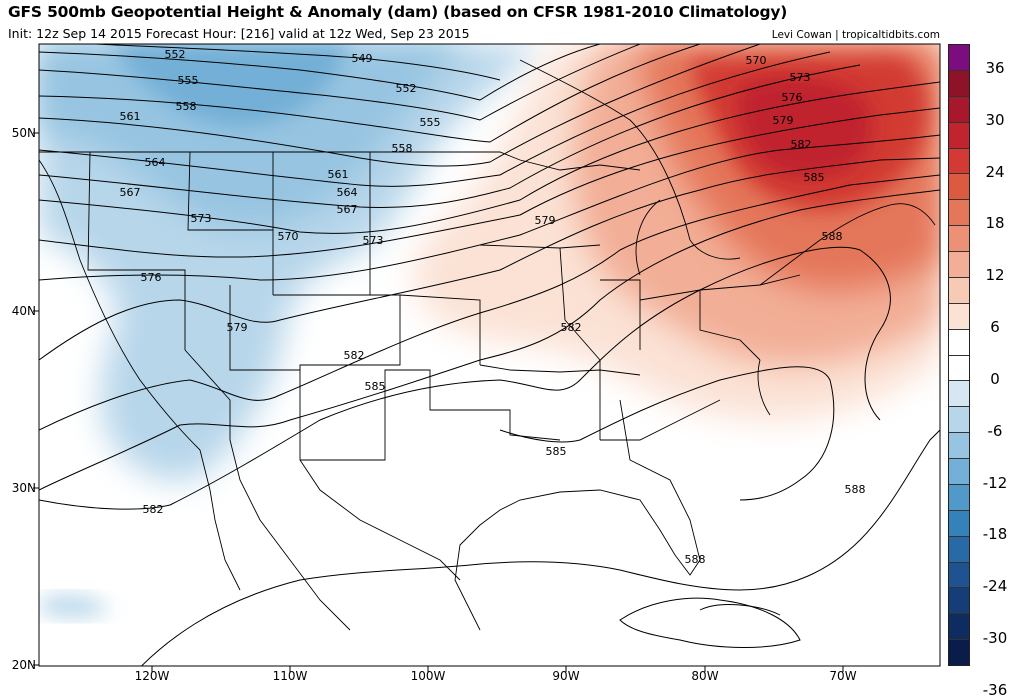 The height and width of the screenshot is (699, 1024). Describe the element at coordinates (23, 665) in the screenshot. I see `lat-label-20n: 20N` at that location.